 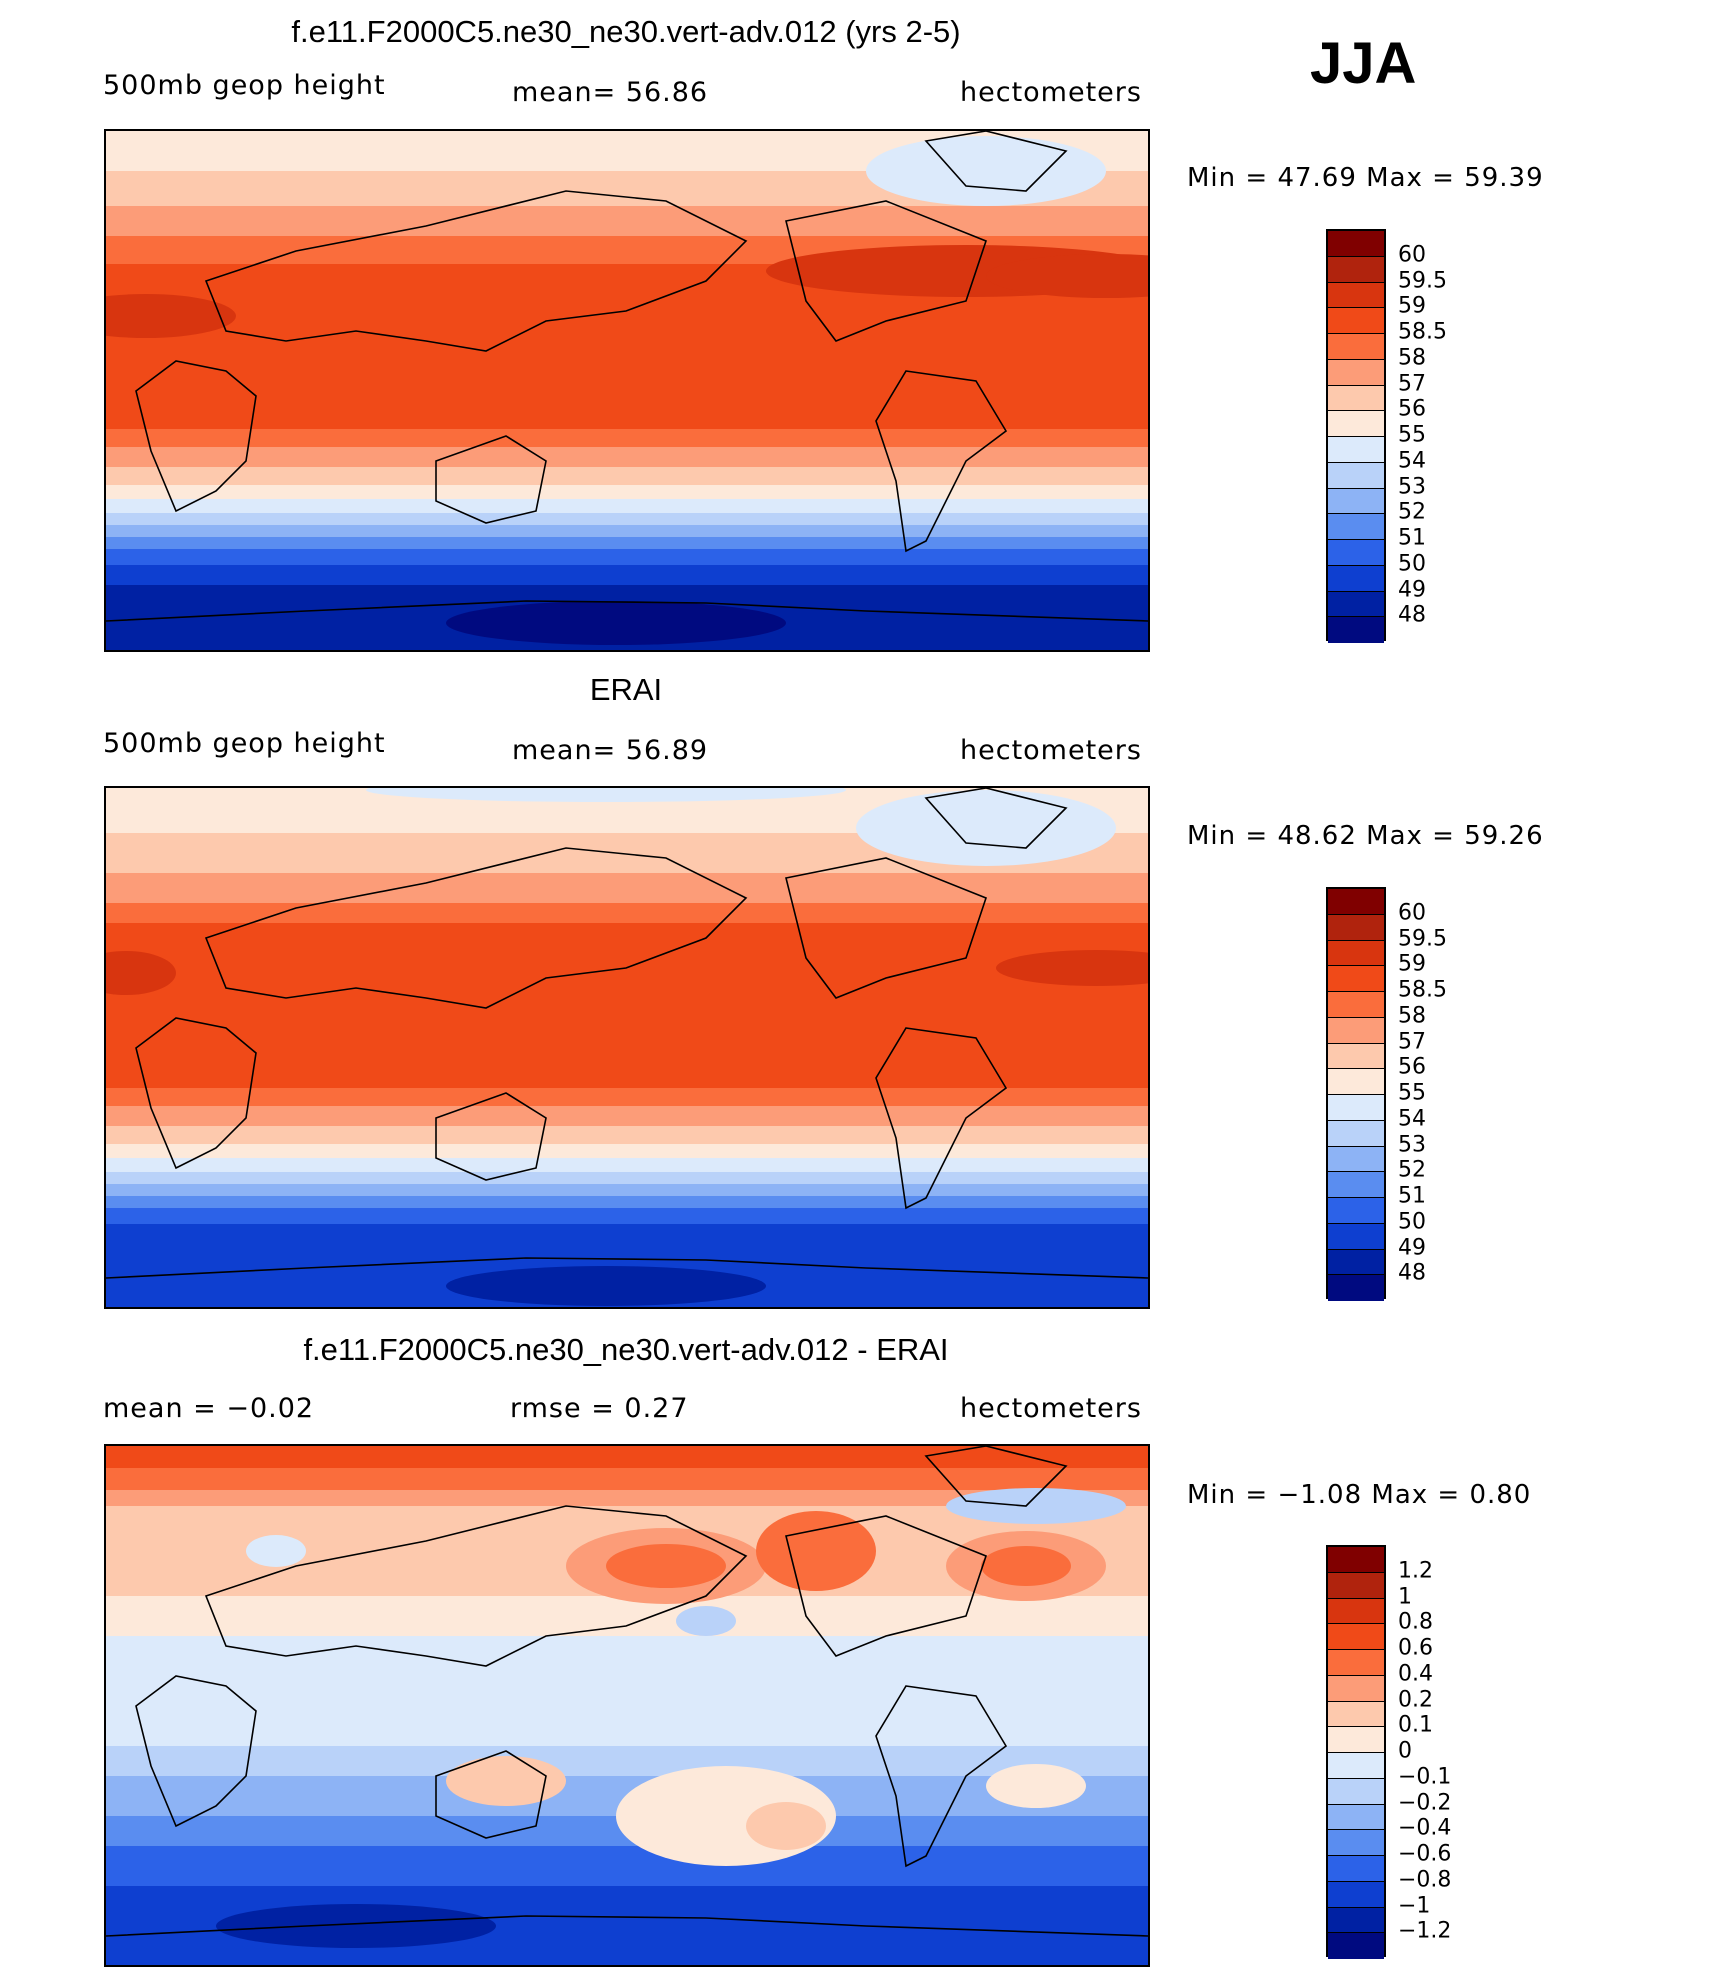 What do you see at coordinates (1412, 615) in the screenshot?
I see `colorbar-level-label: 48` at bounding box center [1412, 615].